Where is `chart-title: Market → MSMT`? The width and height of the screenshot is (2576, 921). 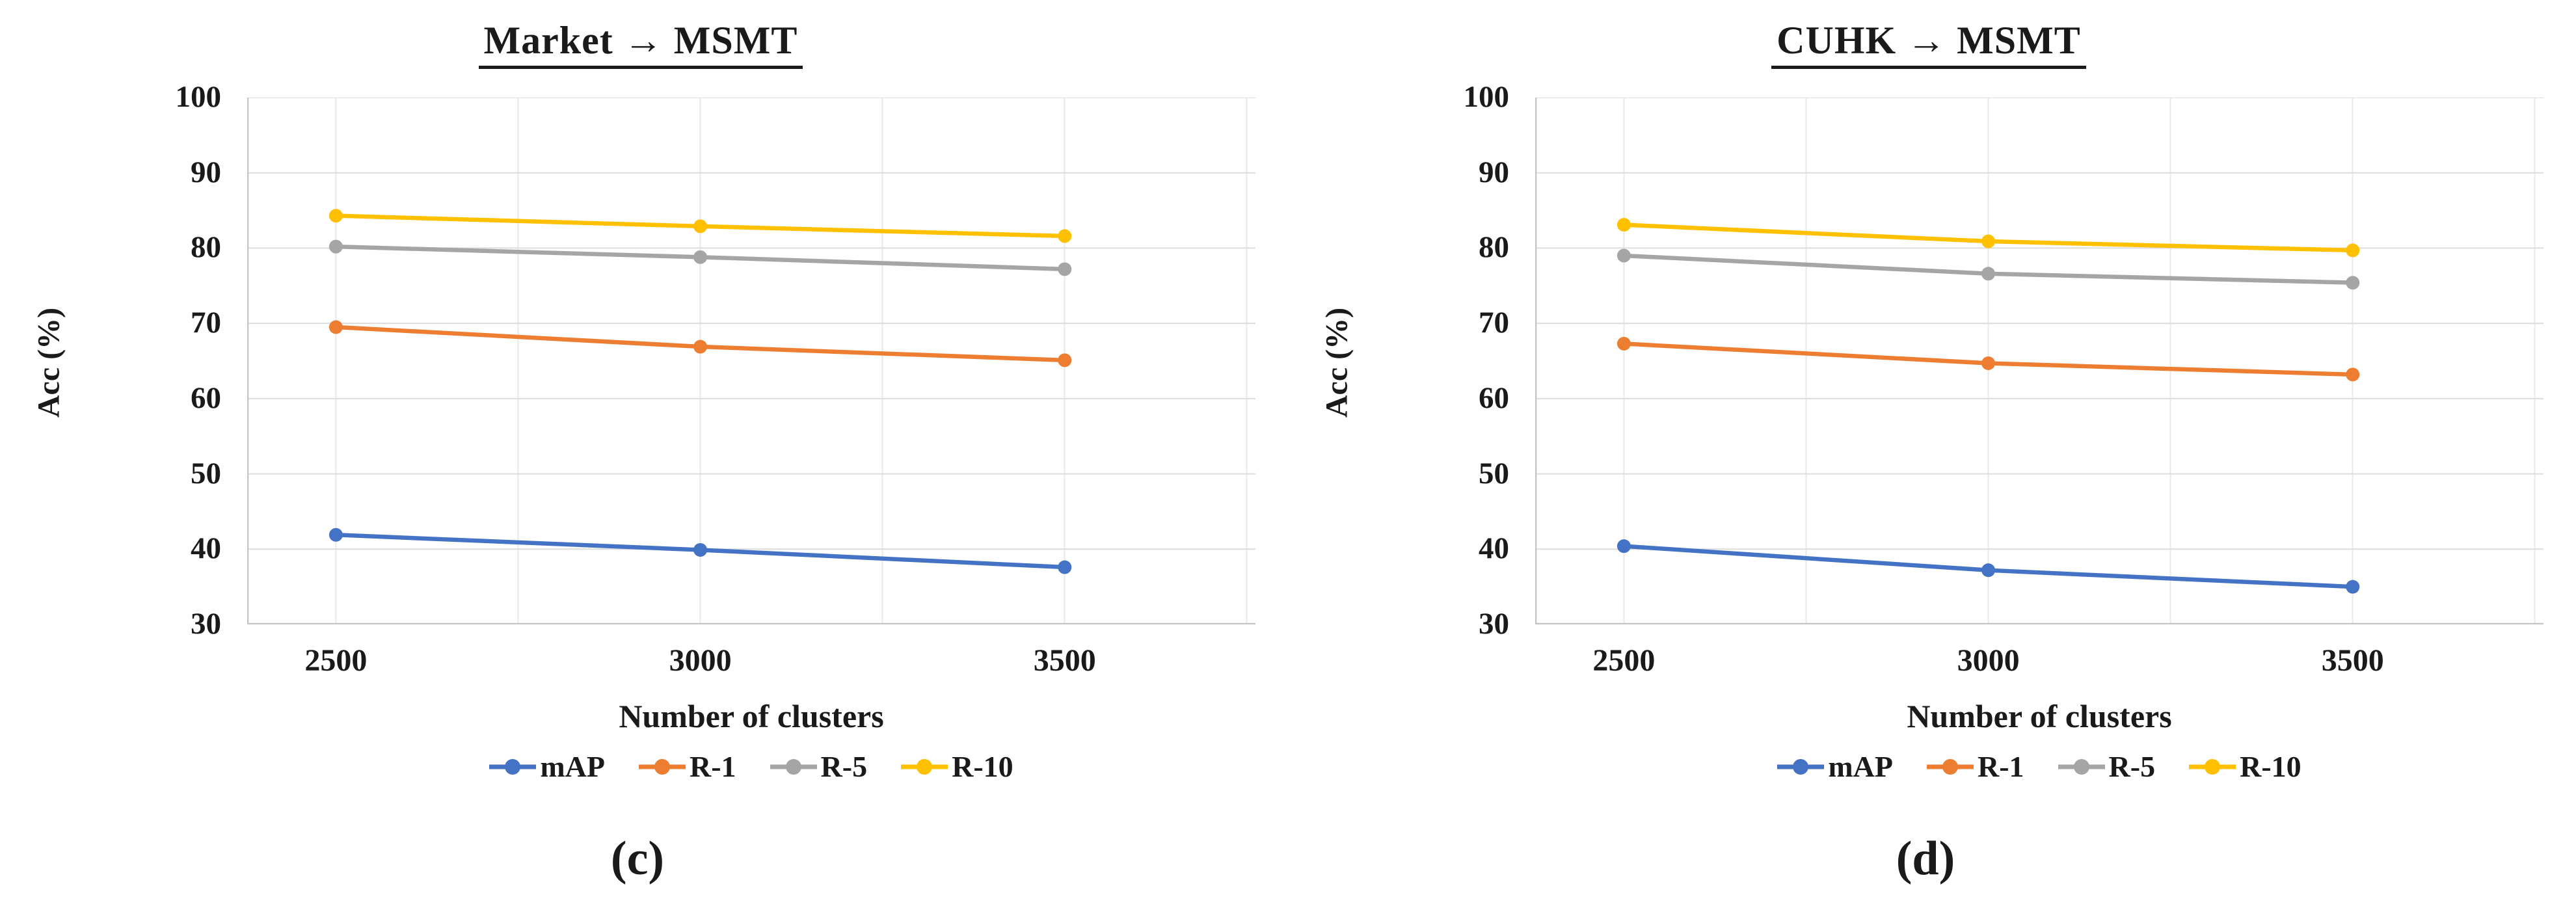
chart-title: Market → MSMT is located at coordinates (640, 44).